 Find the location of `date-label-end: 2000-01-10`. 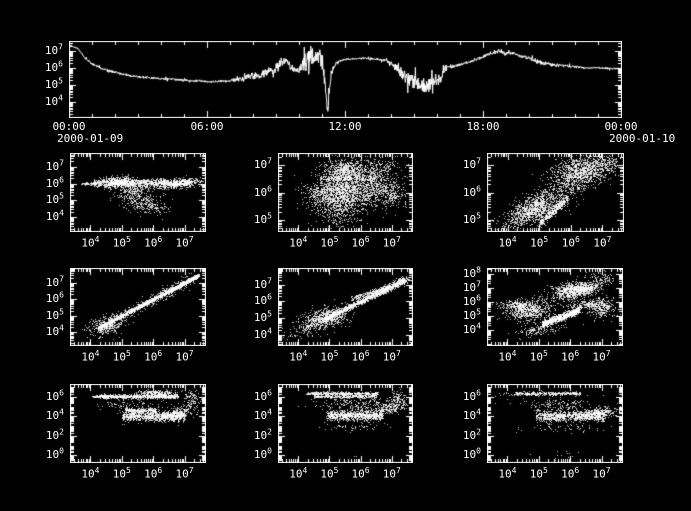

date-label-end: 2000-01-10 is located at coordinates (642, 138).